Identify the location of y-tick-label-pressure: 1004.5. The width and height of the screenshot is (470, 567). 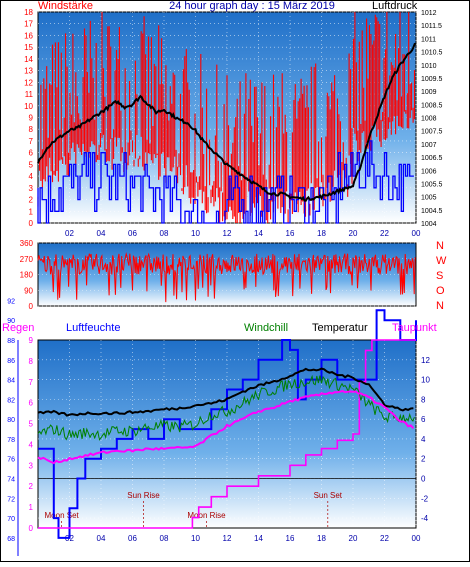
(432, 211).